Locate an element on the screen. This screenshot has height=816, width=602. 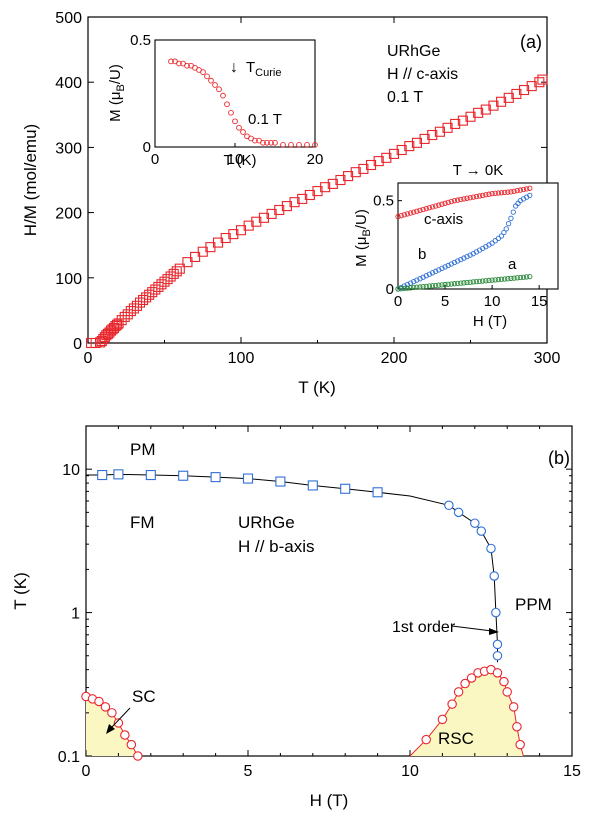
y-tick-label: 500 is located at coordinates (68, 18).